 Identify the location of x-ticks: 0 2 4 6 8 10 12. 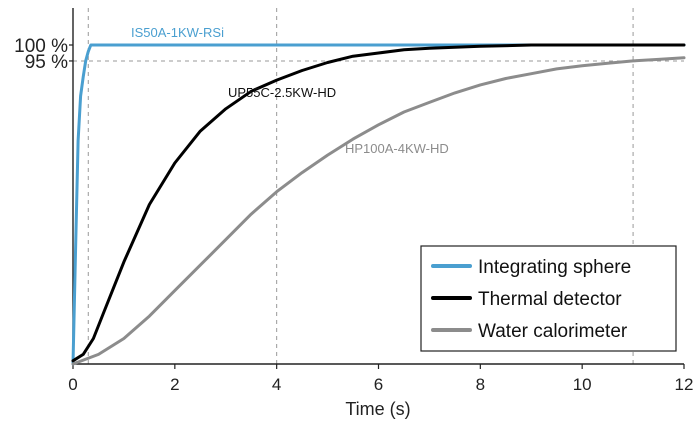
(380, 379).